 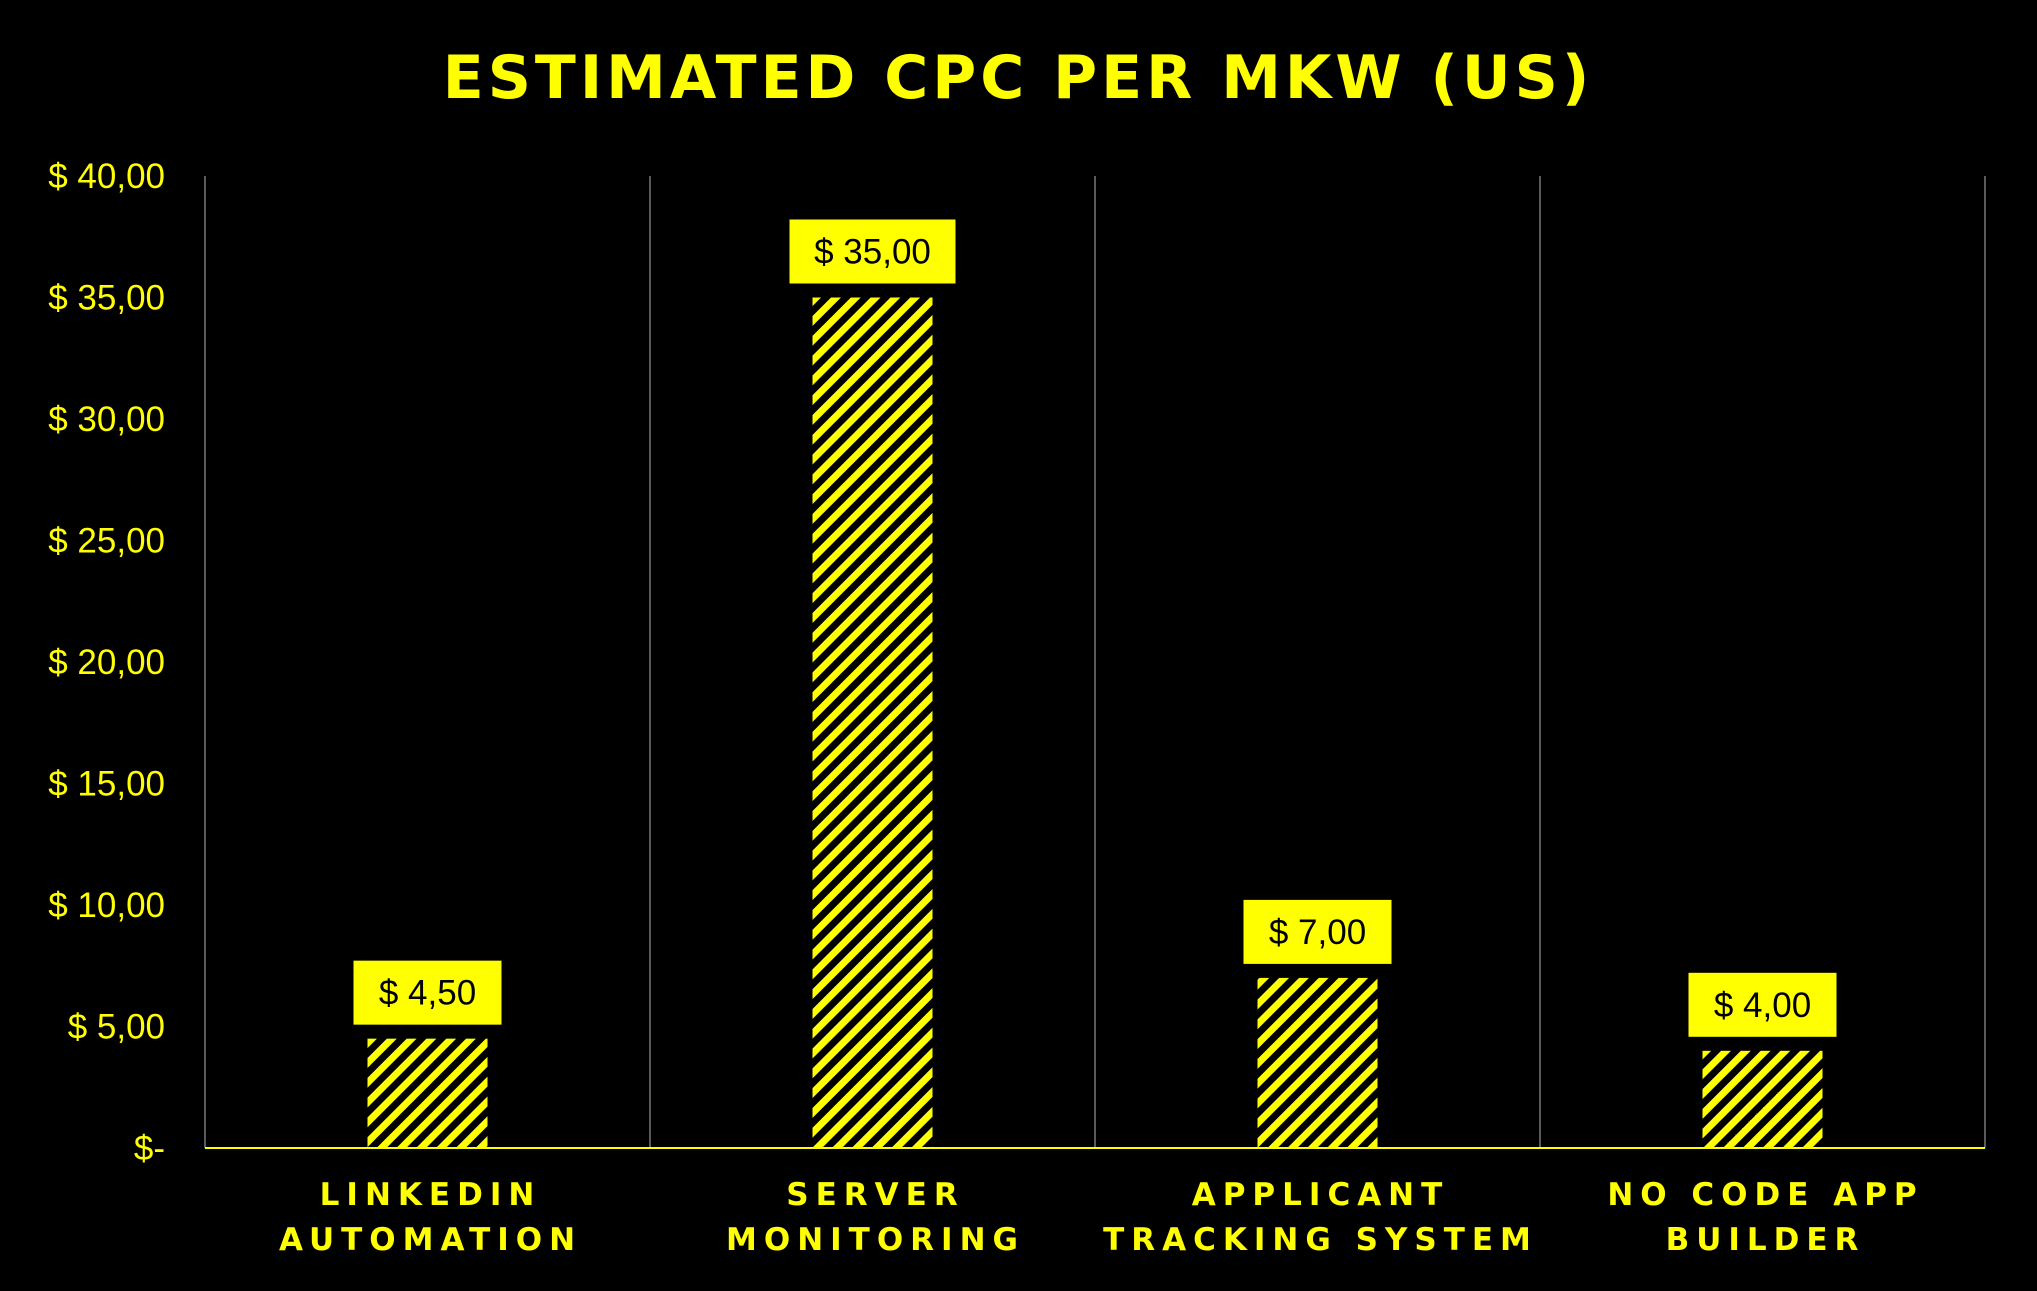 What do you see at coordinates (430, 1240) in the screenshot?
I see `x-category-label: AUTOMATION` at bounding box center [430, 1240].